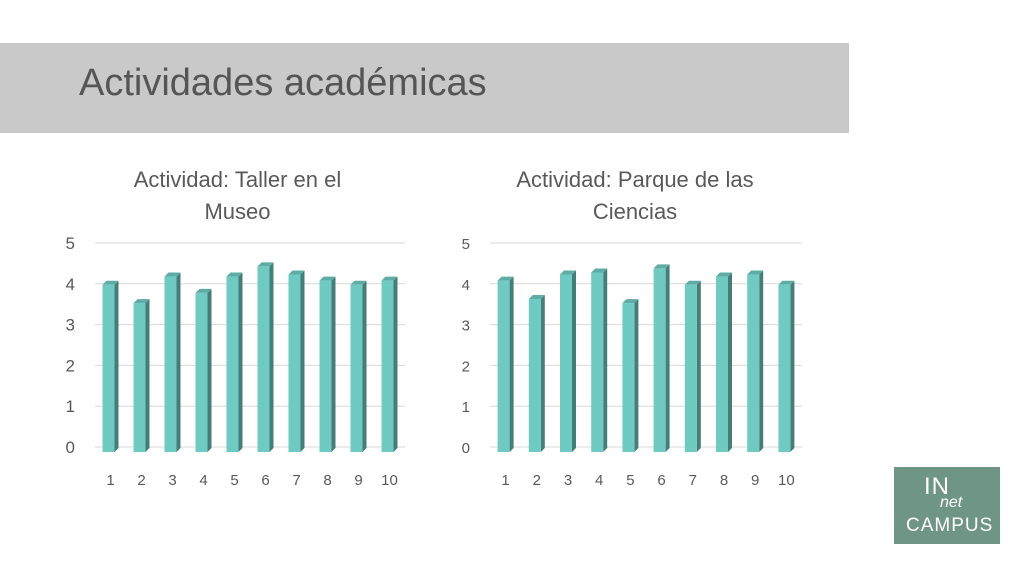 The height and width of the screenshot is (576, 1024). Describe the element at coordinates (635, 179) in the screenshot. I see `chart-title-line: Actividad: Parque de las` at that location.